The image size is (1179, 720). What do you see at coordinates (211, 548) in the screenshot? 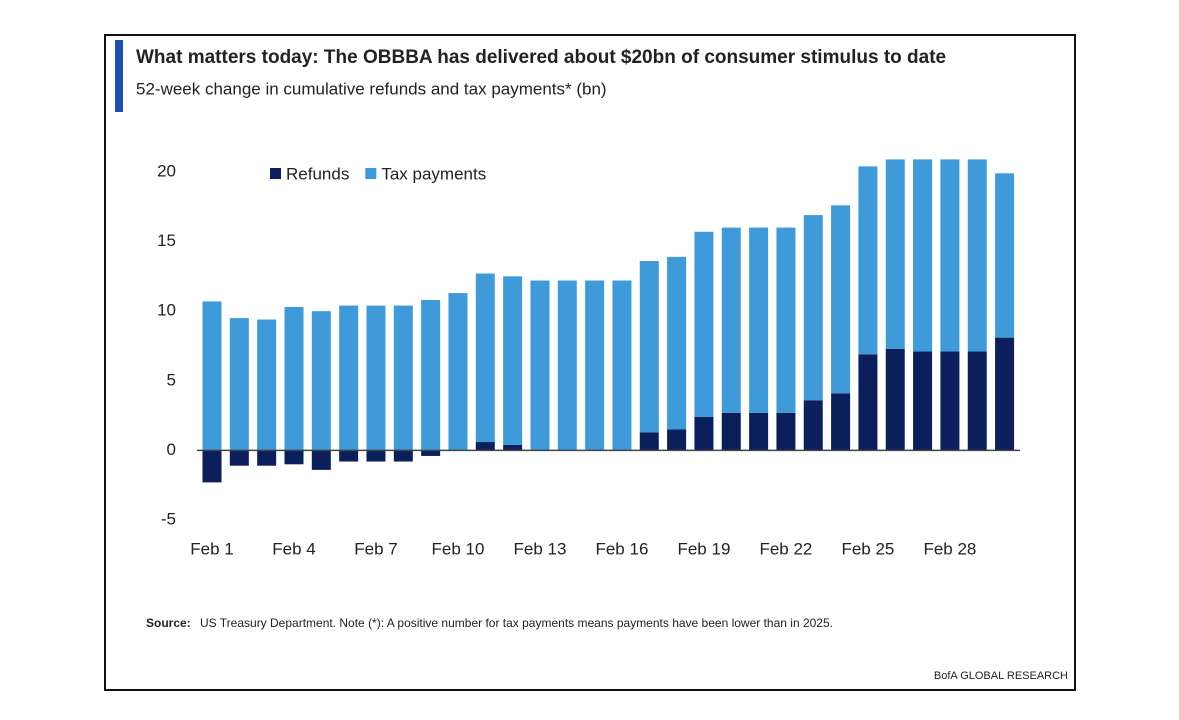
I see `x-tick-label: Feb 1` at bounding box center [211, 548].